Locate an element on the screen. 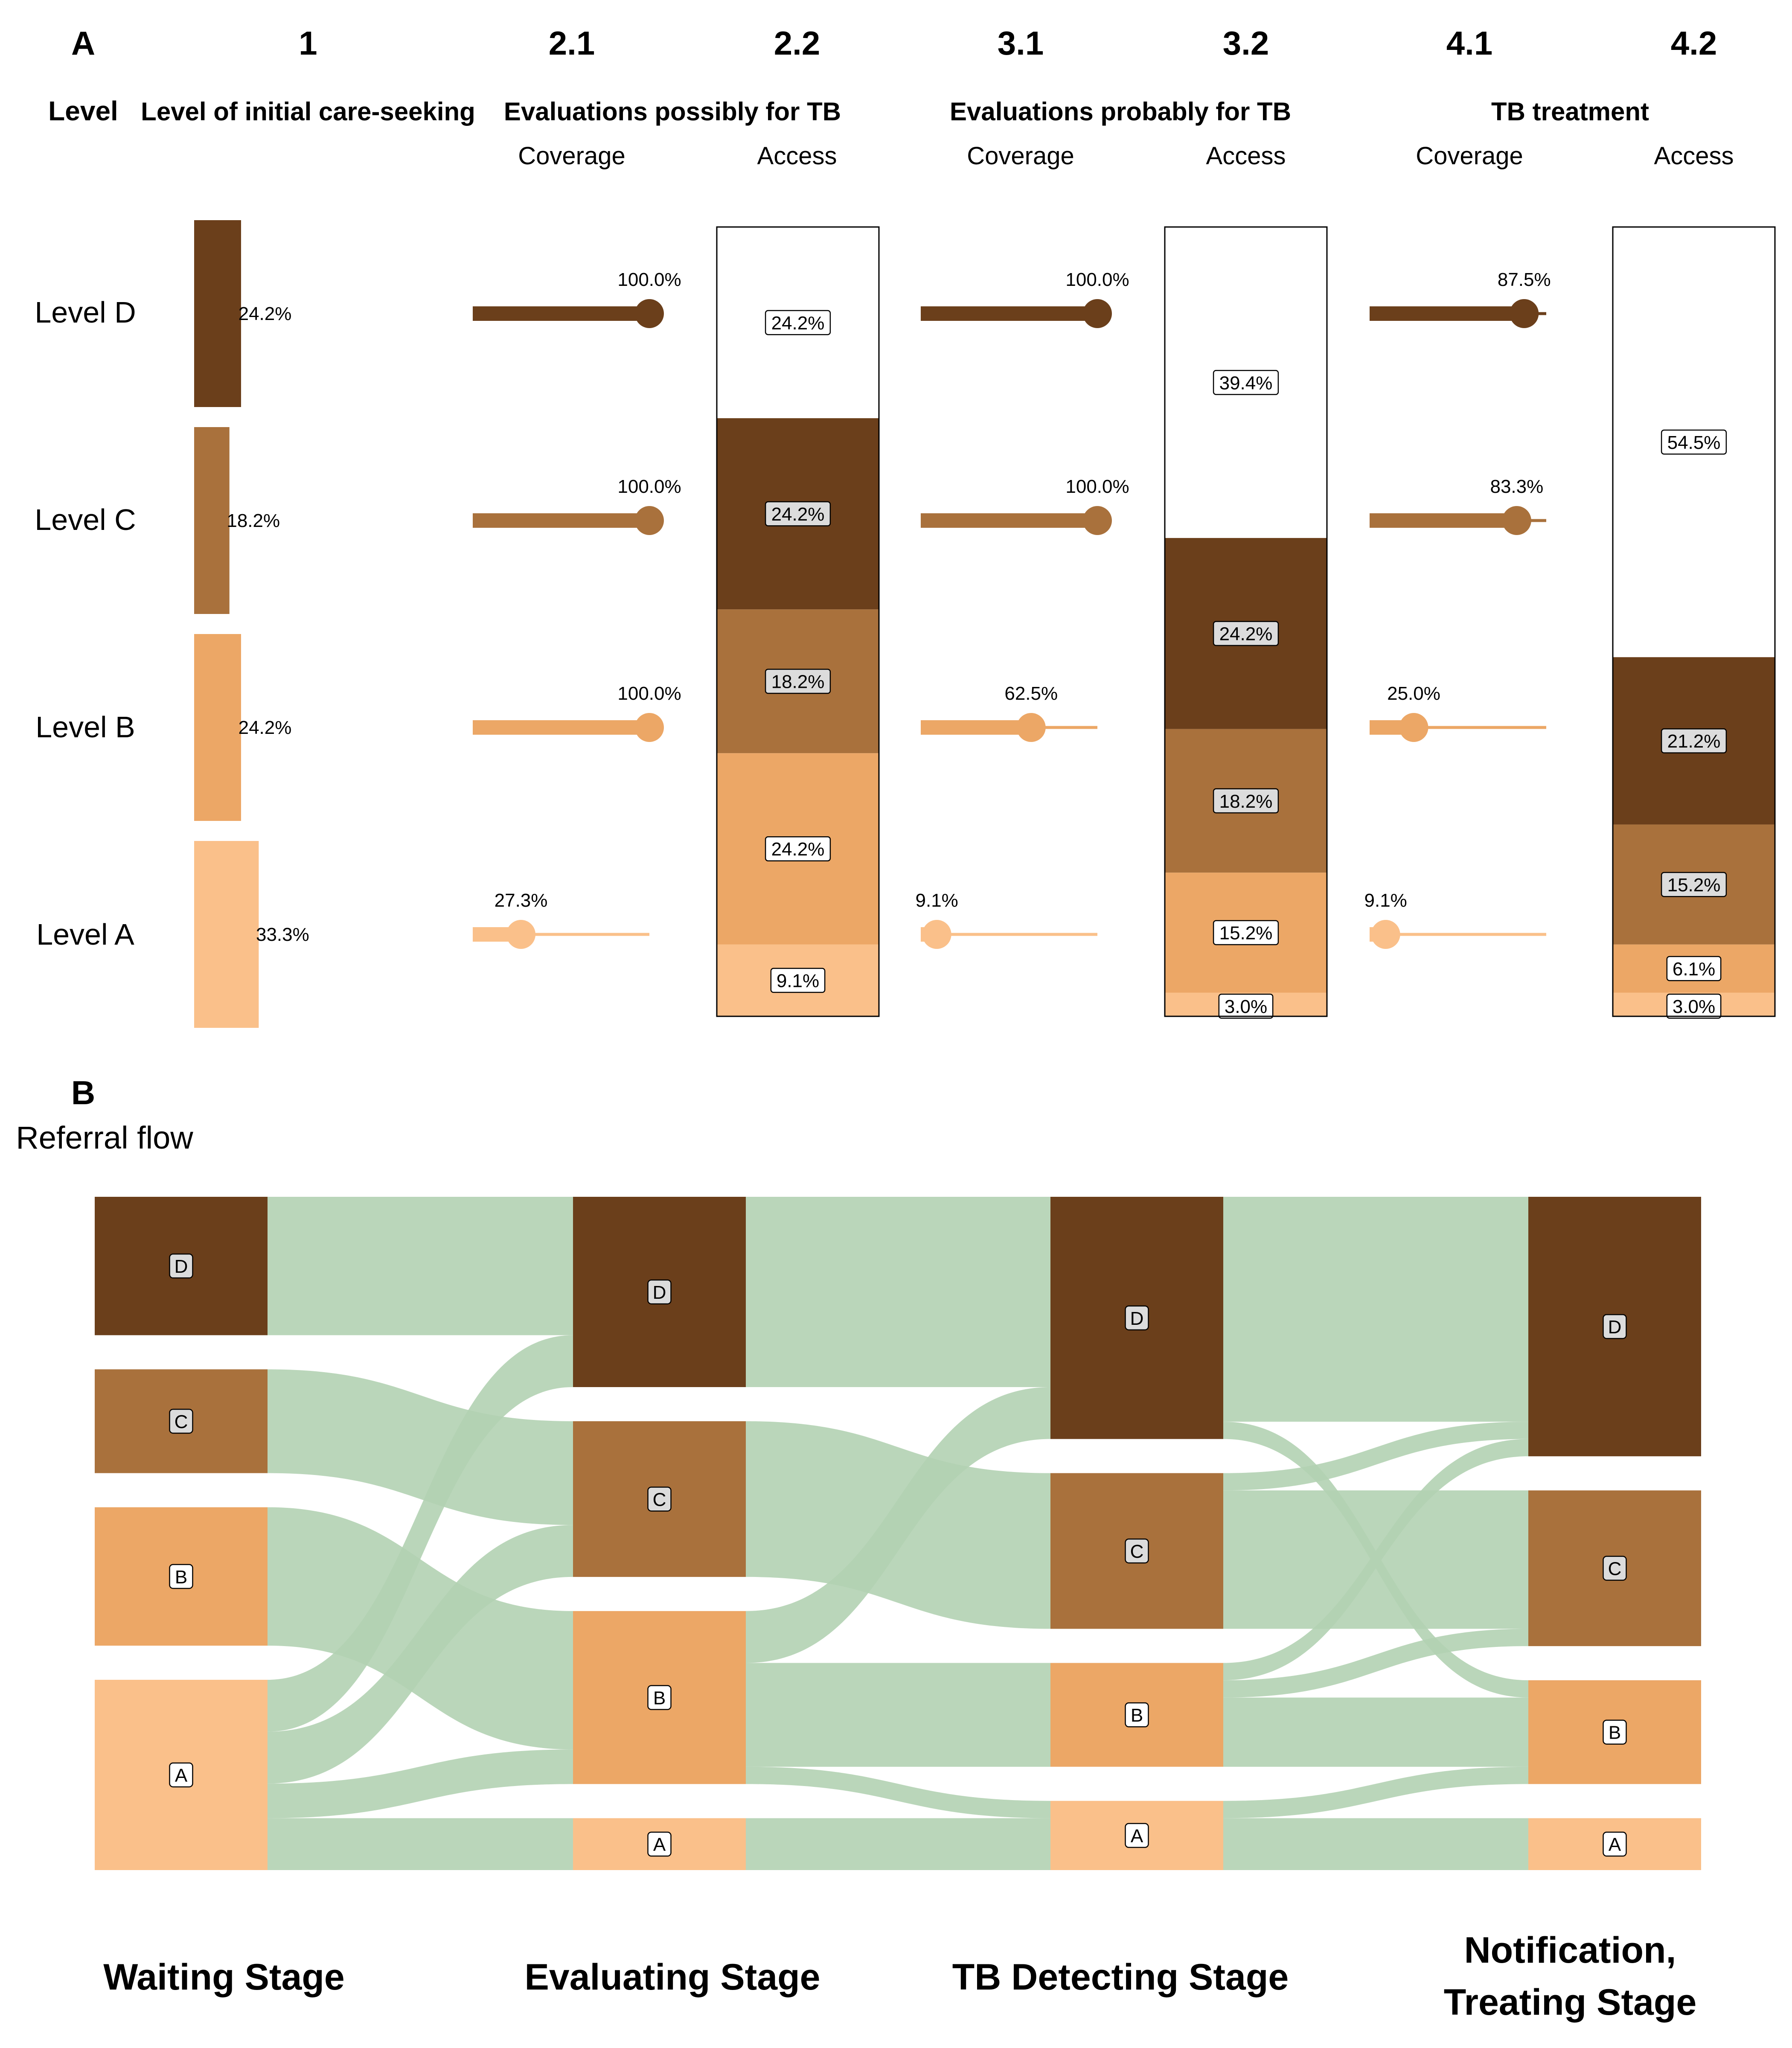  row-label-b: Level B is located at coordinates (85, 727).